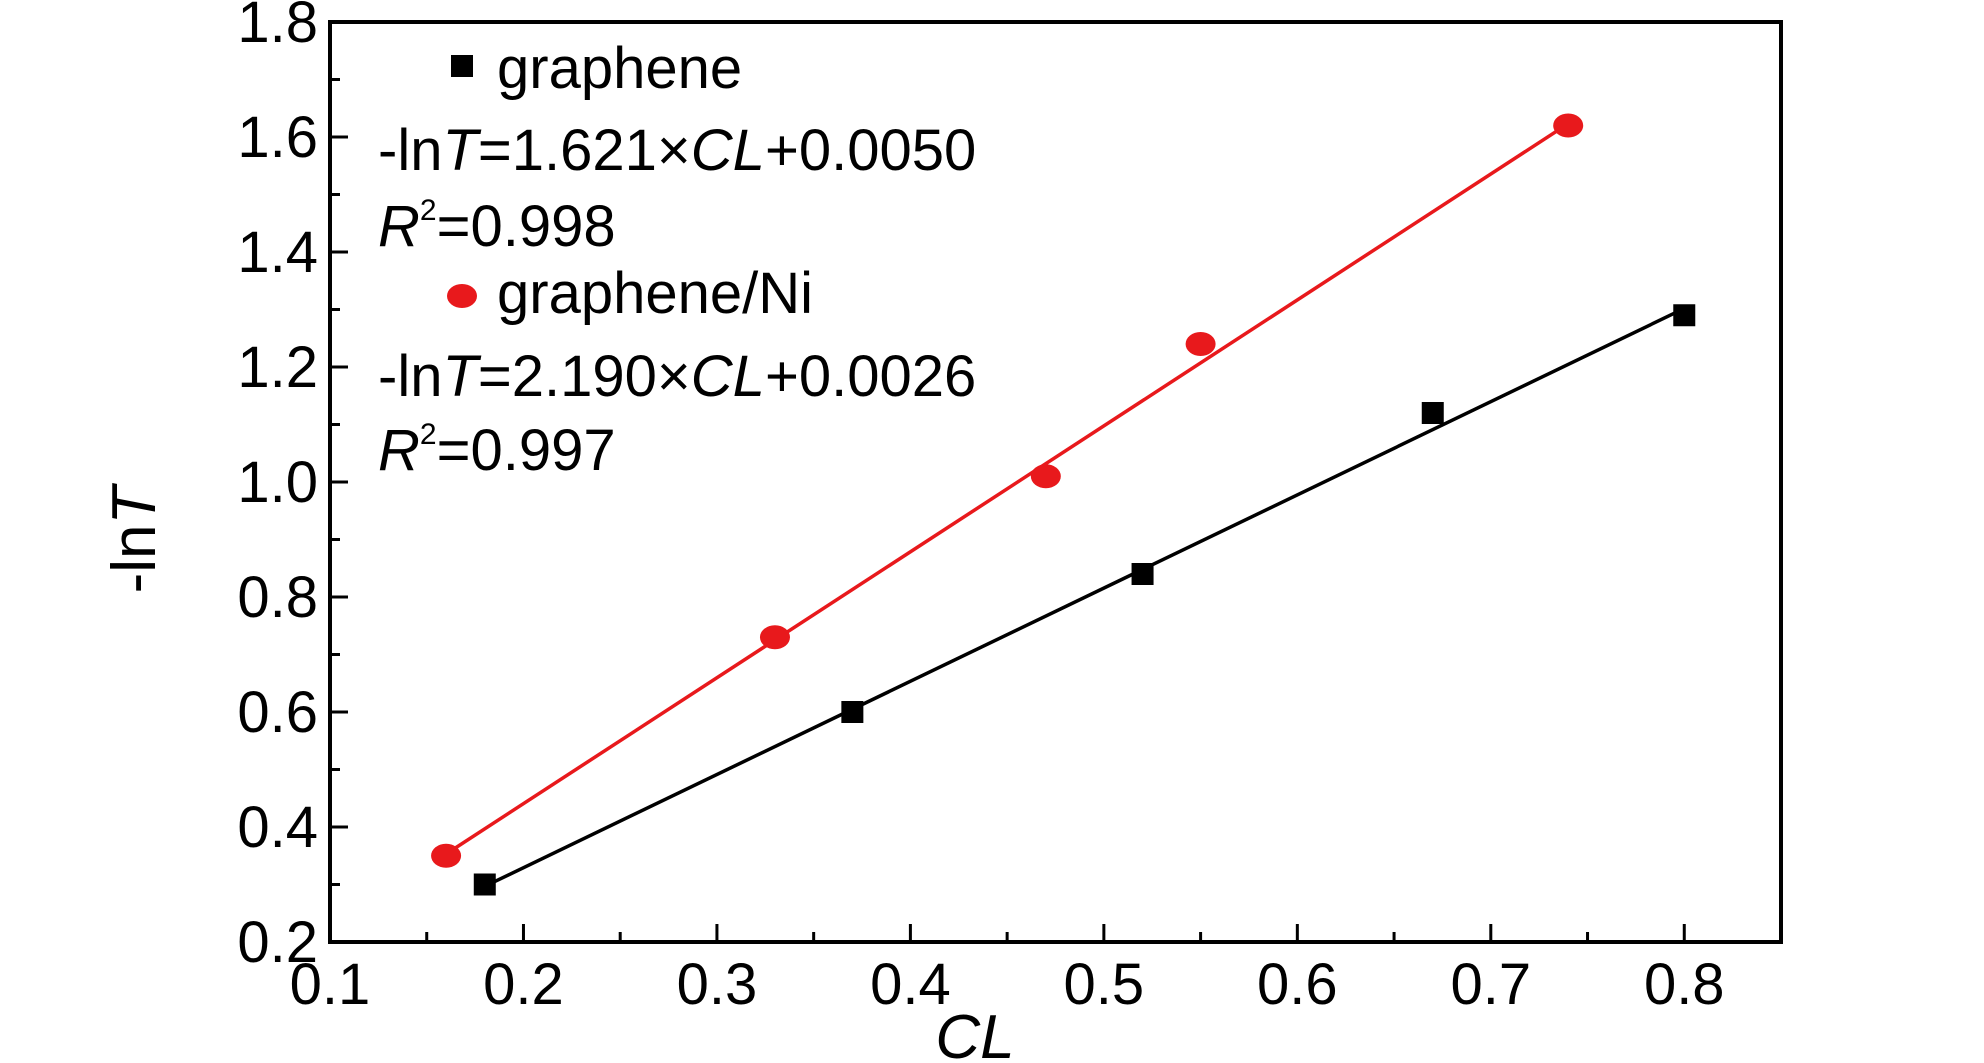 Image resolution: width=1984 pixels, height=1063 pixels. What do you see at coordinates (1490, 984) in the screenshot?
I see `x-tick-label-6: 0.7` at bounding box center [1490, 984].